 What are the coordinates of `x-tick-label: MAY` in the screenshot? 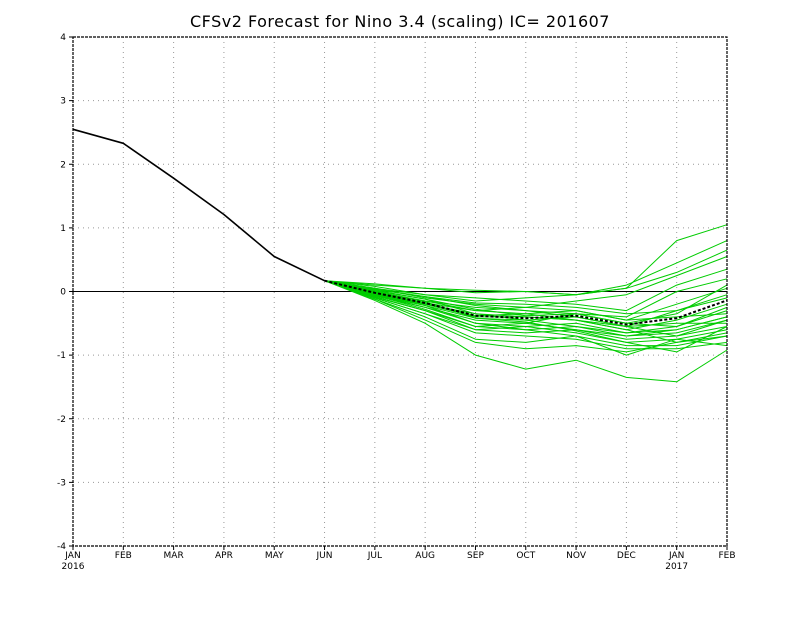 It's located at (274, 556).